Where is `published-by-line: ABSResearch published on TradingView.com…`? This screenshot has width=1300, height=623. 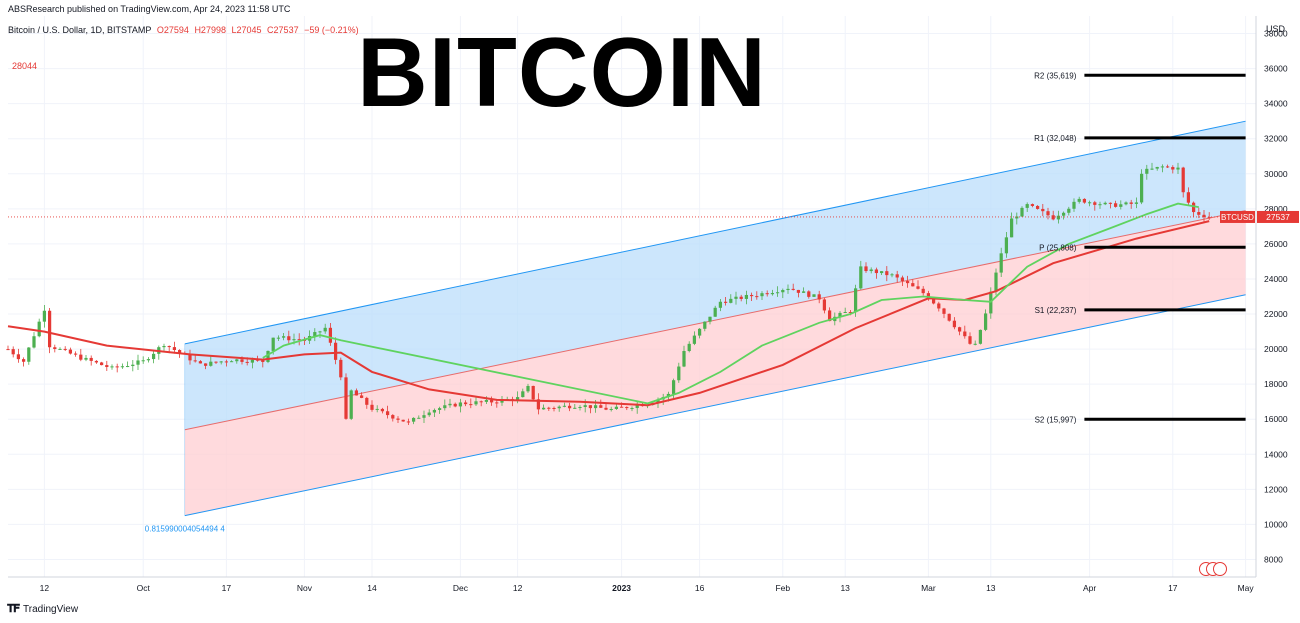 published-by-line: ABSResearch published on TradingView.com… is located at coordinates (149, 9).